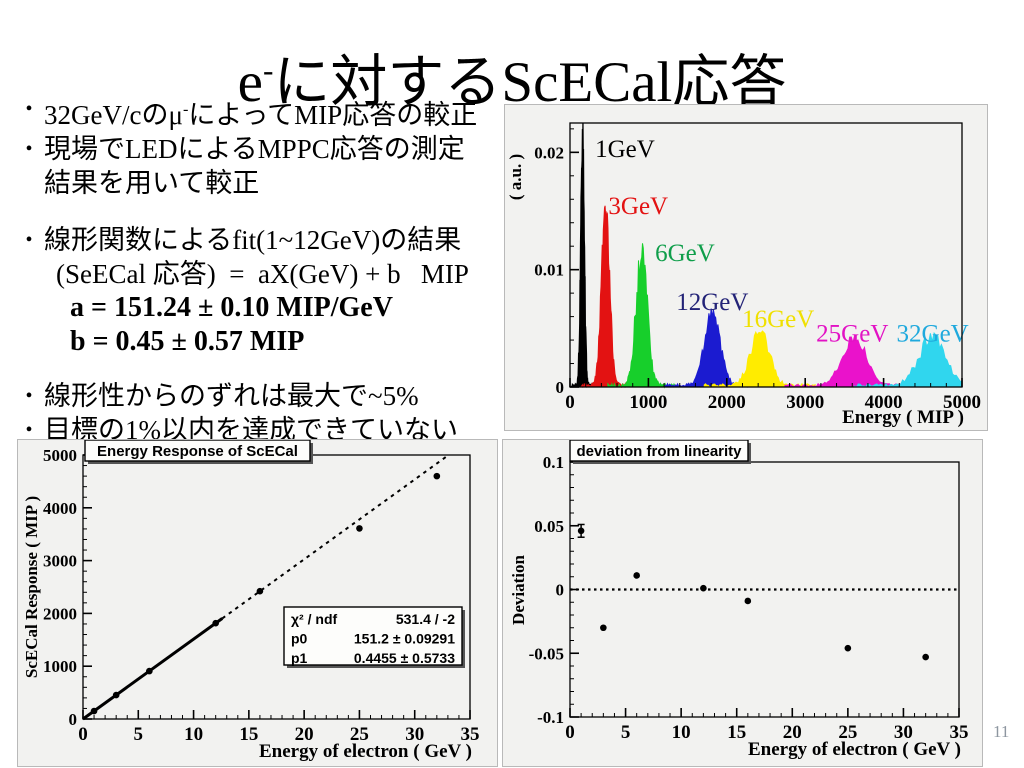 This screenshot has width=1024, height=768. I want to click on peak-label-16GeV: 16GeV, so click(778, 319).